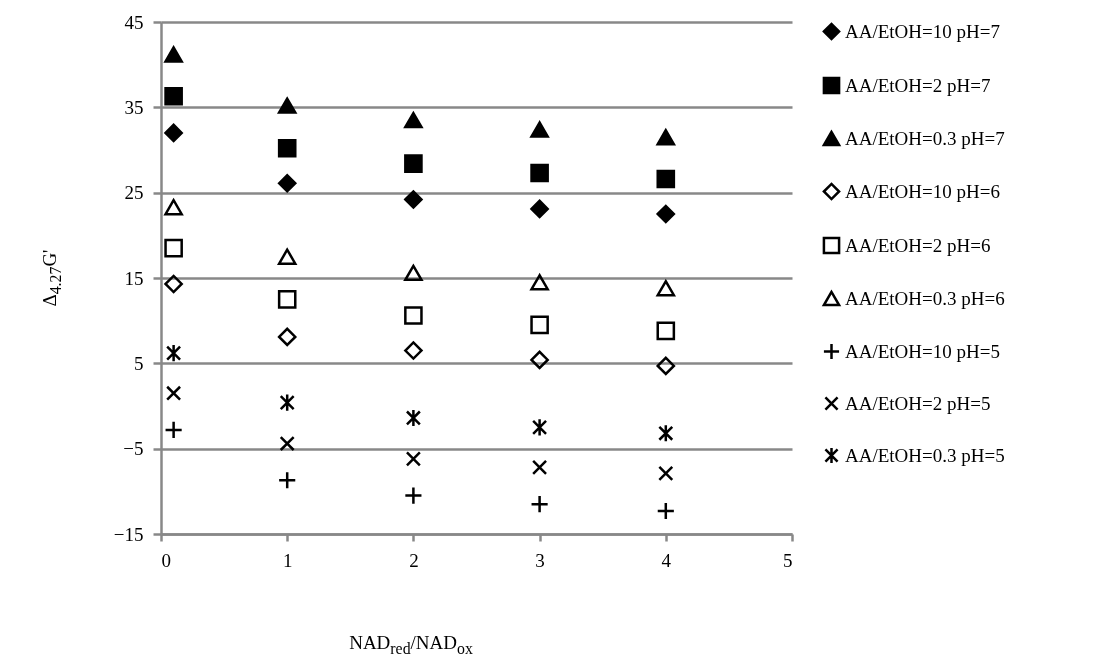  Describe the element at coordinates (918, 85) in the screenshot. I see `legend-label: AA/EtOH=2 pH=7` at that location.